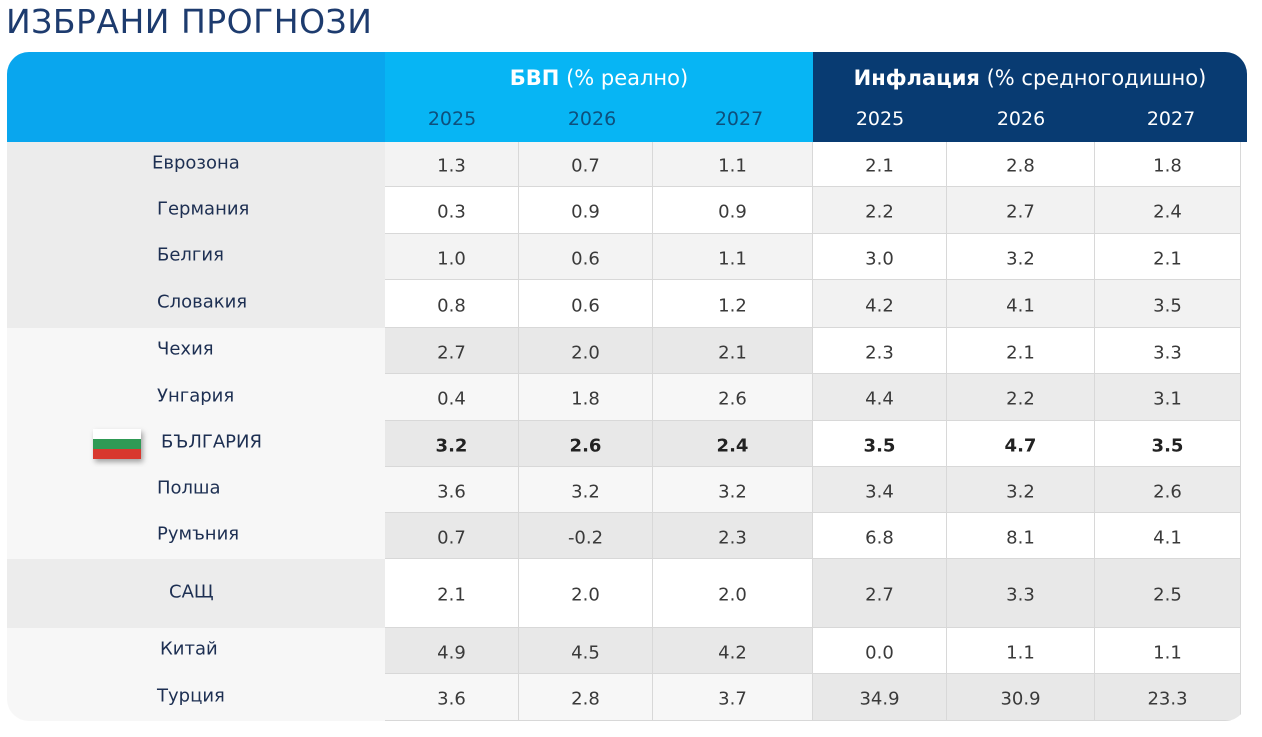 The height and width of the screenshot is (737, 1262). I want to click on inf-value: 3.2, so click(1020, 259).